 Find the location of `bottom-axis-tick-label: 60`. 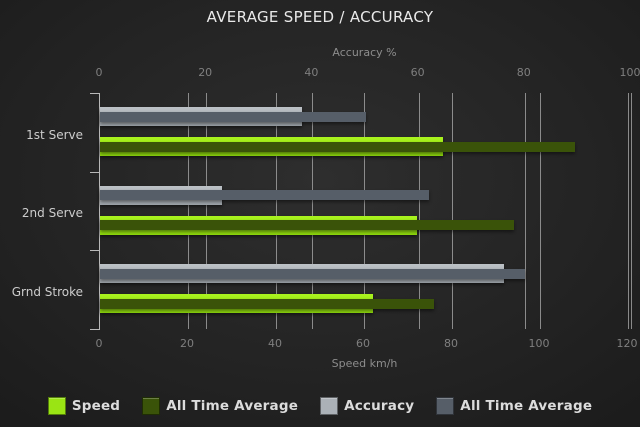

bottom-axis-tick-label: 60 is located at coordinates (363, 343).